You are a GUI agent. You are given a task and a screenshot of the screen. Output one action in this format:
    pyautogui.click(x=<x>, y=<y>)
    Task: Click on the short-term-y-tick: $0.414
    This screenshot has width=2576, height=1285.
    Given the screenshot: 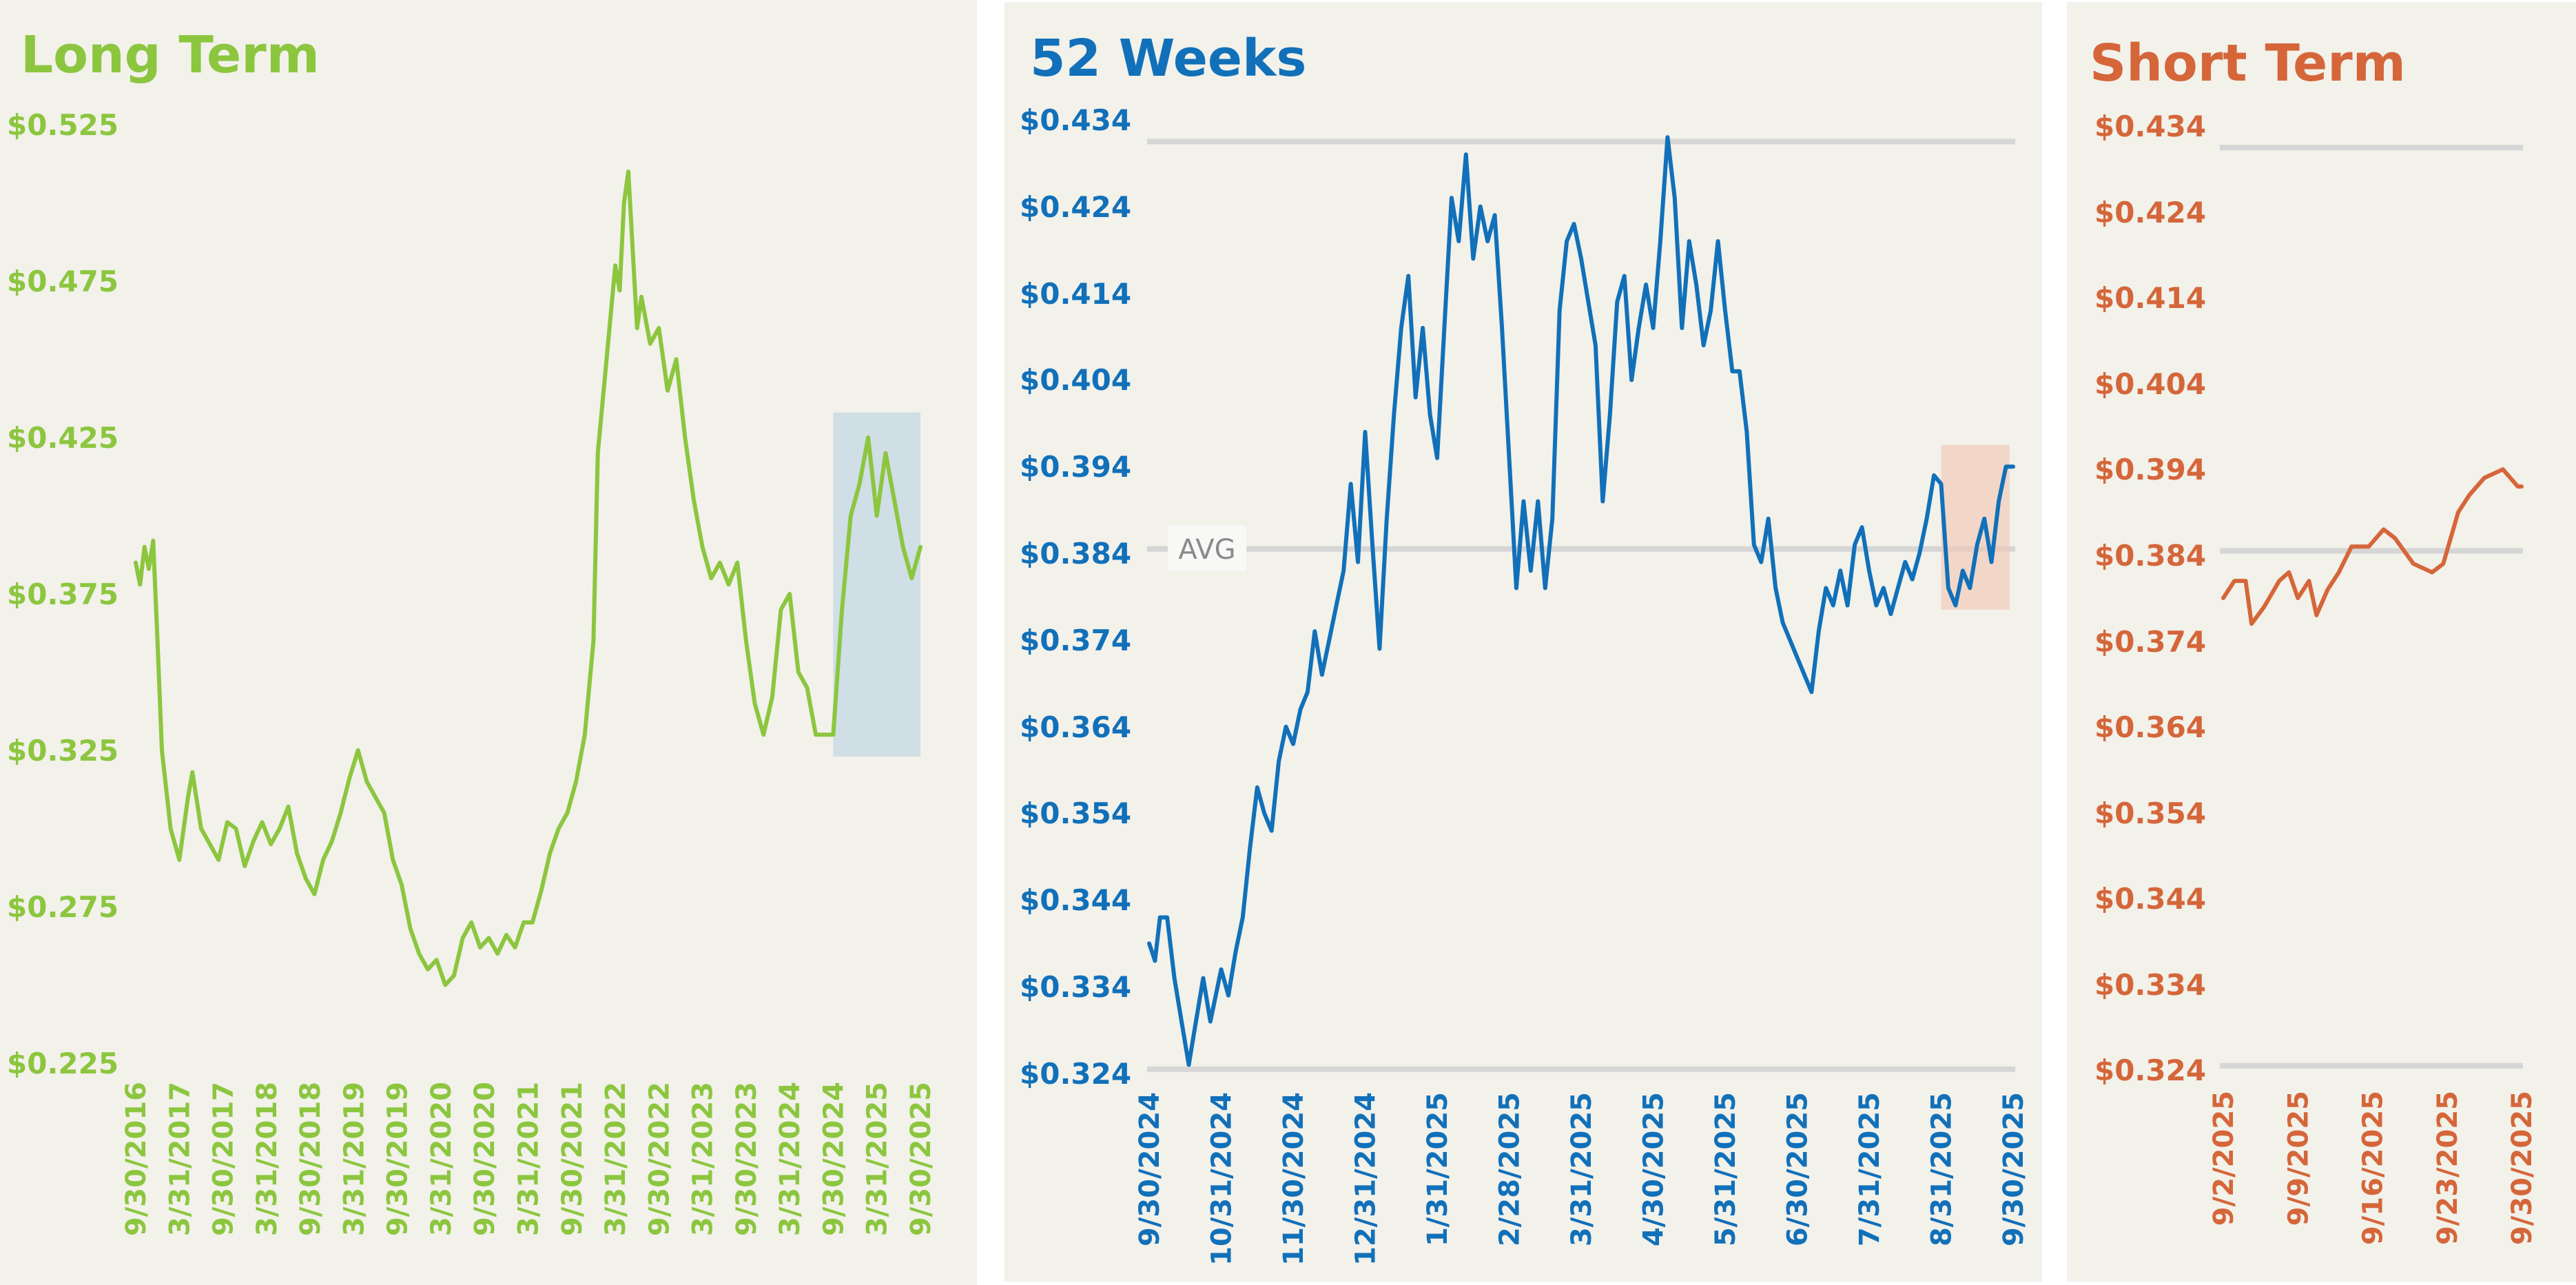 What is the action you would take?
    pyautogui.click(x=2150, y=298)
    